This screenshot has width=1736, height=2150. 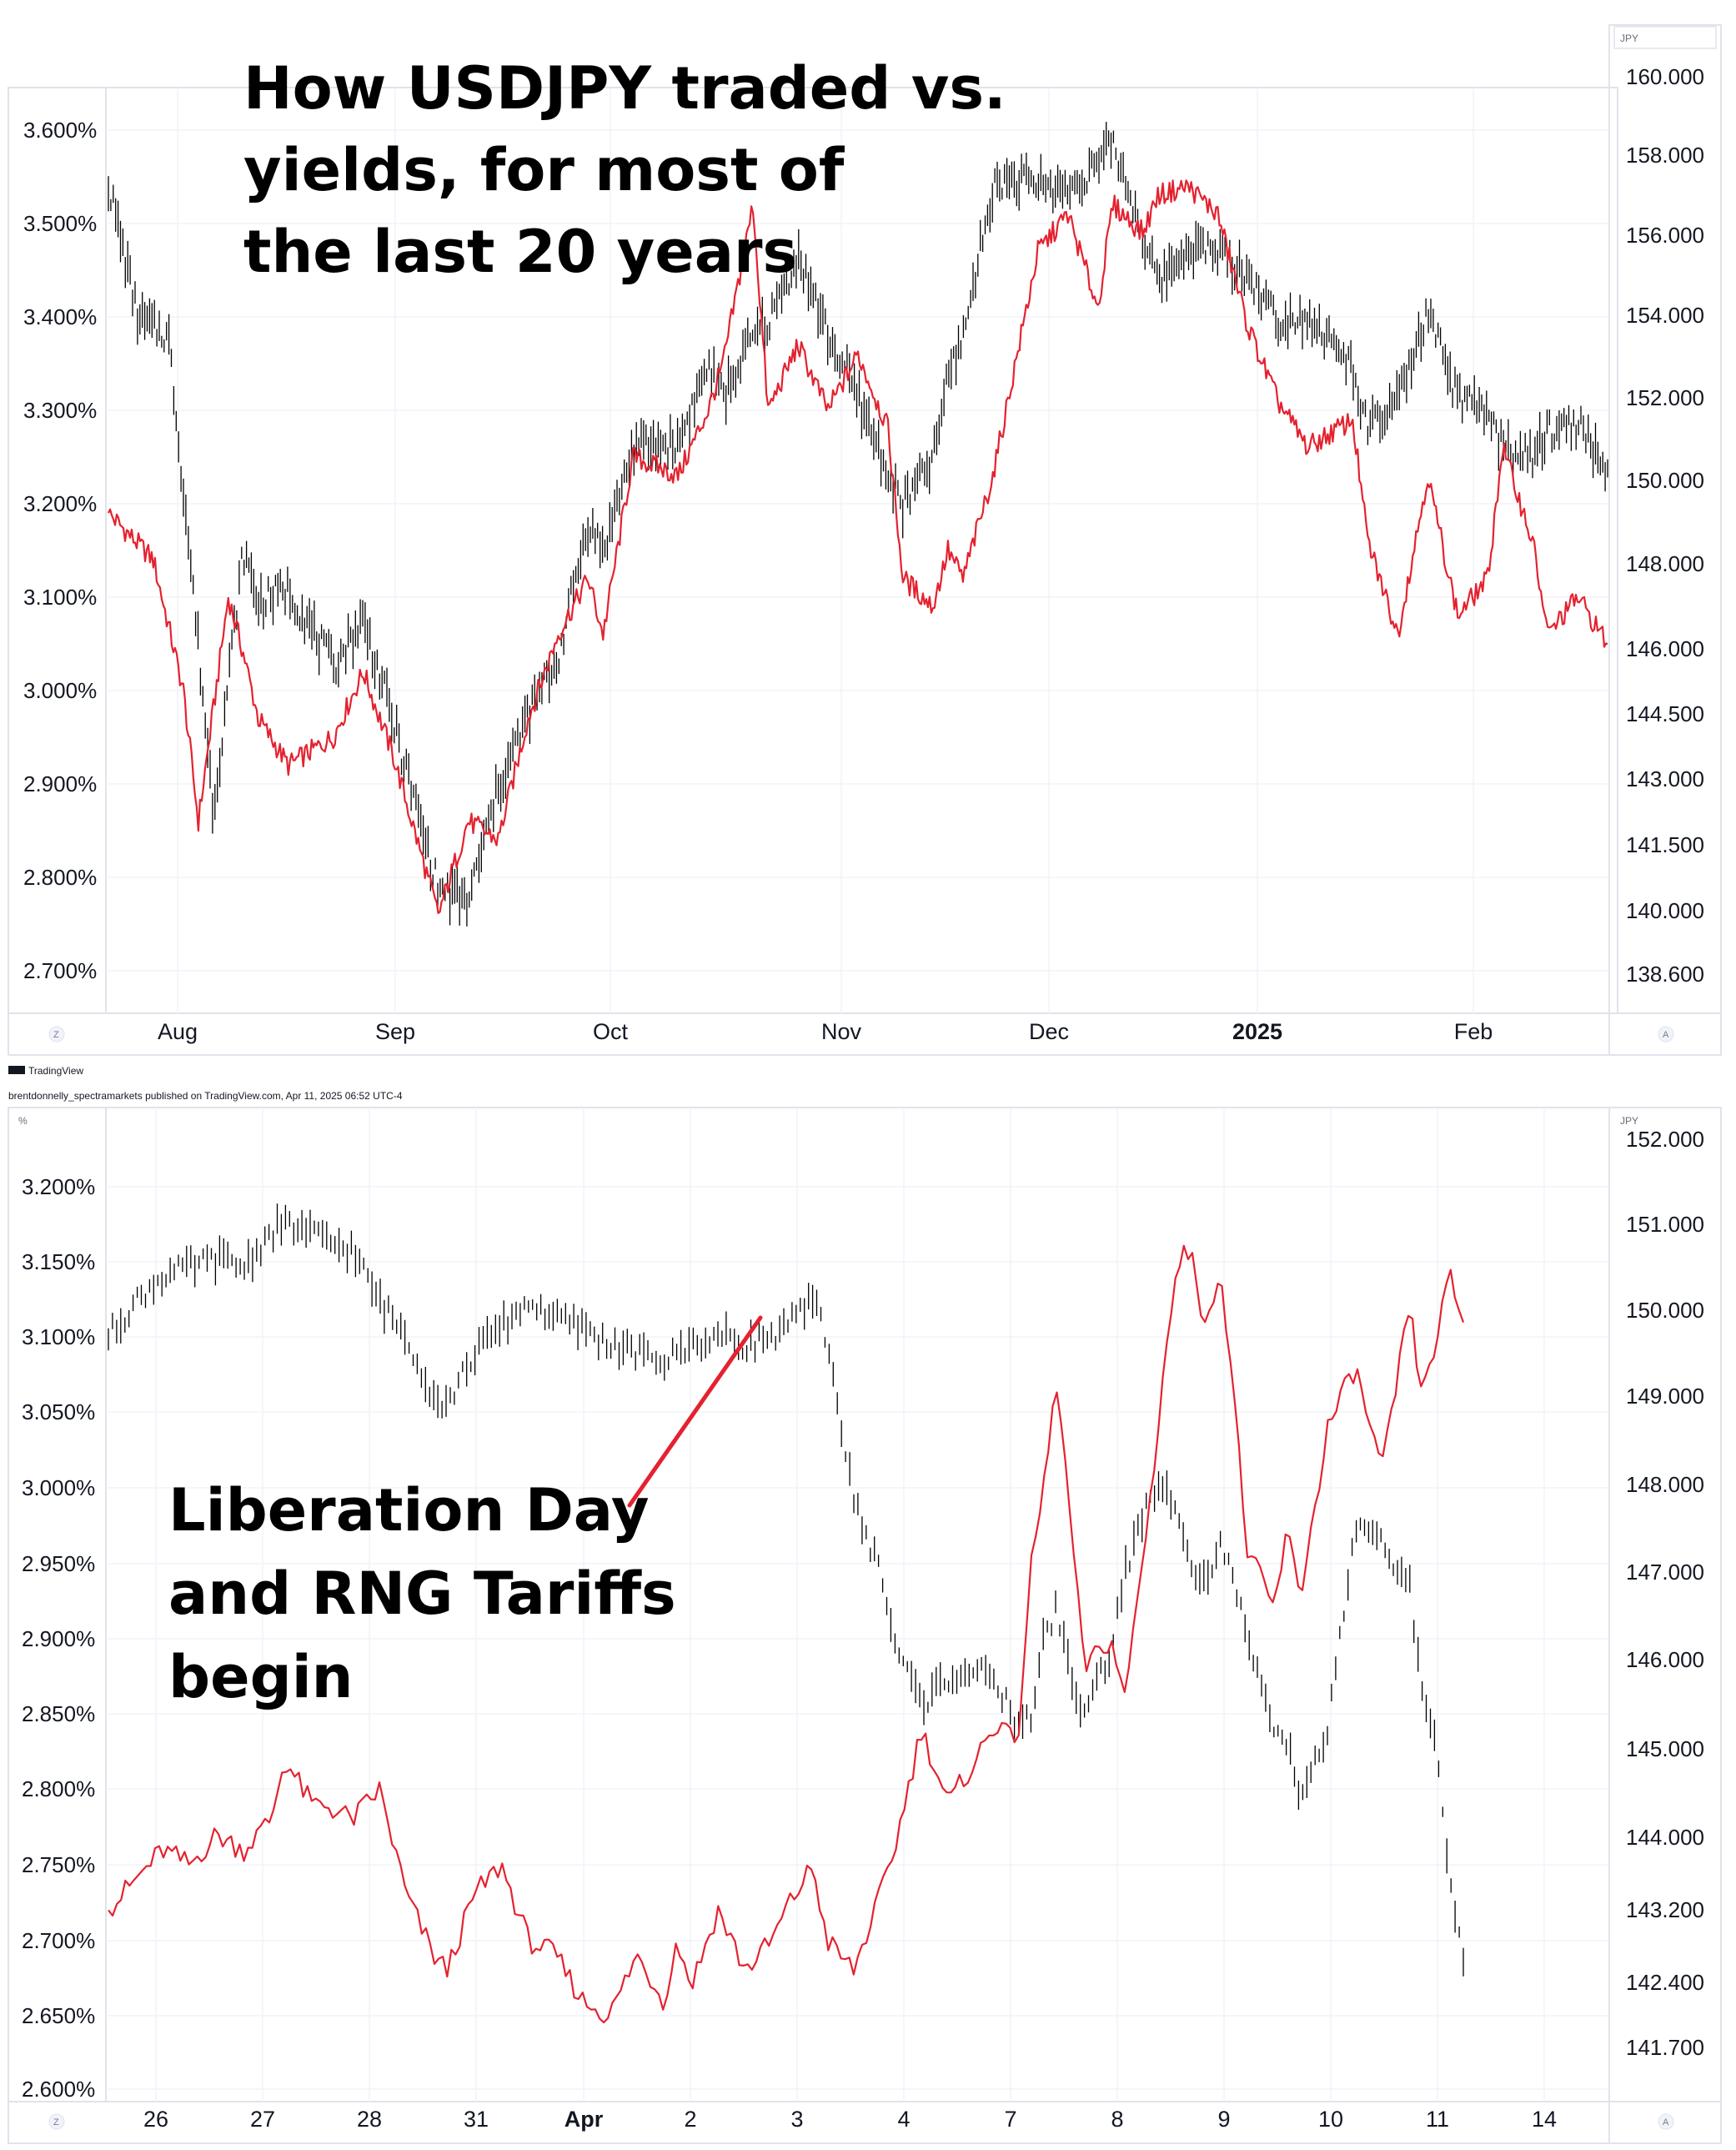 What do you see at coordinates (155, 2119) in the screenshot?
I see `x-axis-tick-label: 26` at bounding box center [155, 2119].